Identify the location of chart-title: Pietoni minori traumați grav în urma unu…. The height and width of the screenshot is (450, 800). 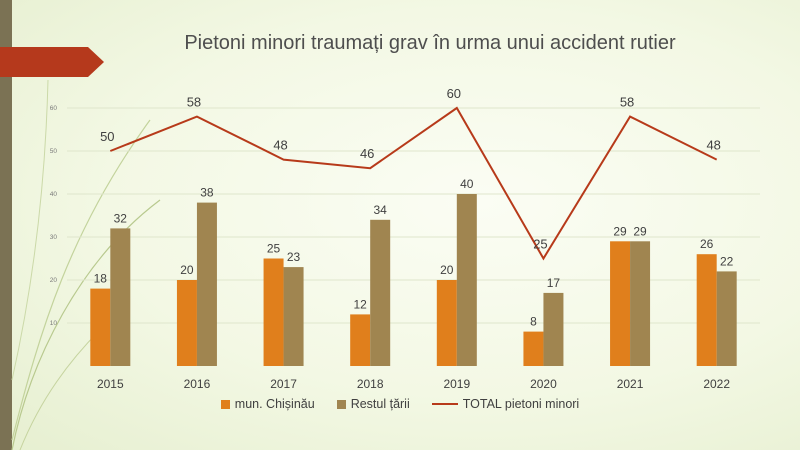
(430, 43).